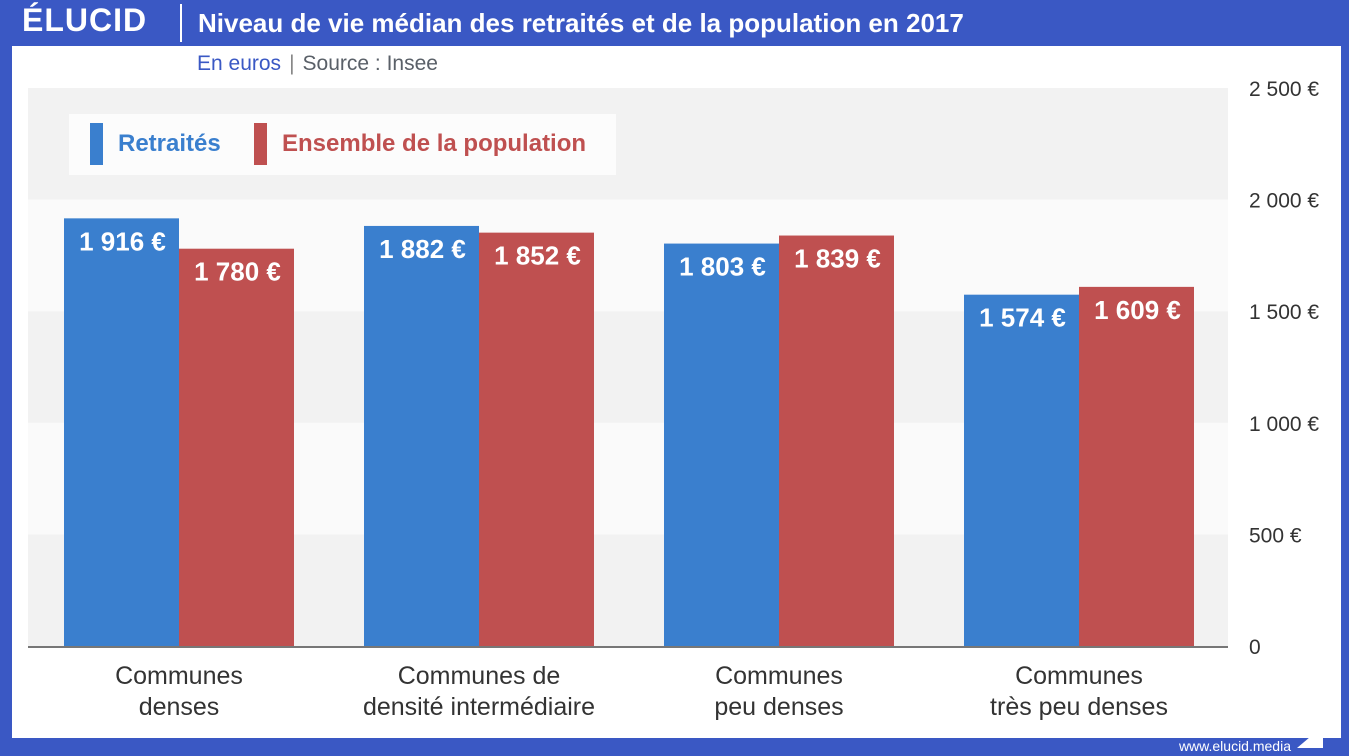 Image resolution: width=1349 pixels, height=756 pixels. I want to click on y-tick-label: 1 500 €, so click(1284, 312).